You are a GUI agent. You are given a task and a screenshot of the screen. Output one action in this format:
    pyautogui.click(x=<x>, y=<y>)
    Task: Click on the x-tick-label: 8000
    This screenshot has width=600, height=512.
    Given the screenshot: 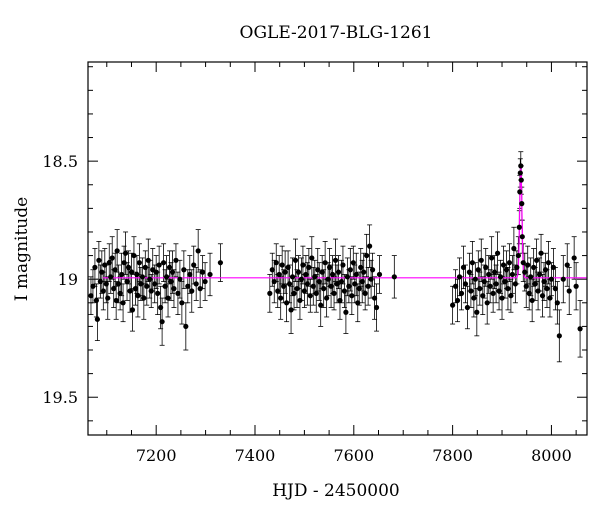 What is the action you would take?
    pyautogui.click(x=551, y=455)
    